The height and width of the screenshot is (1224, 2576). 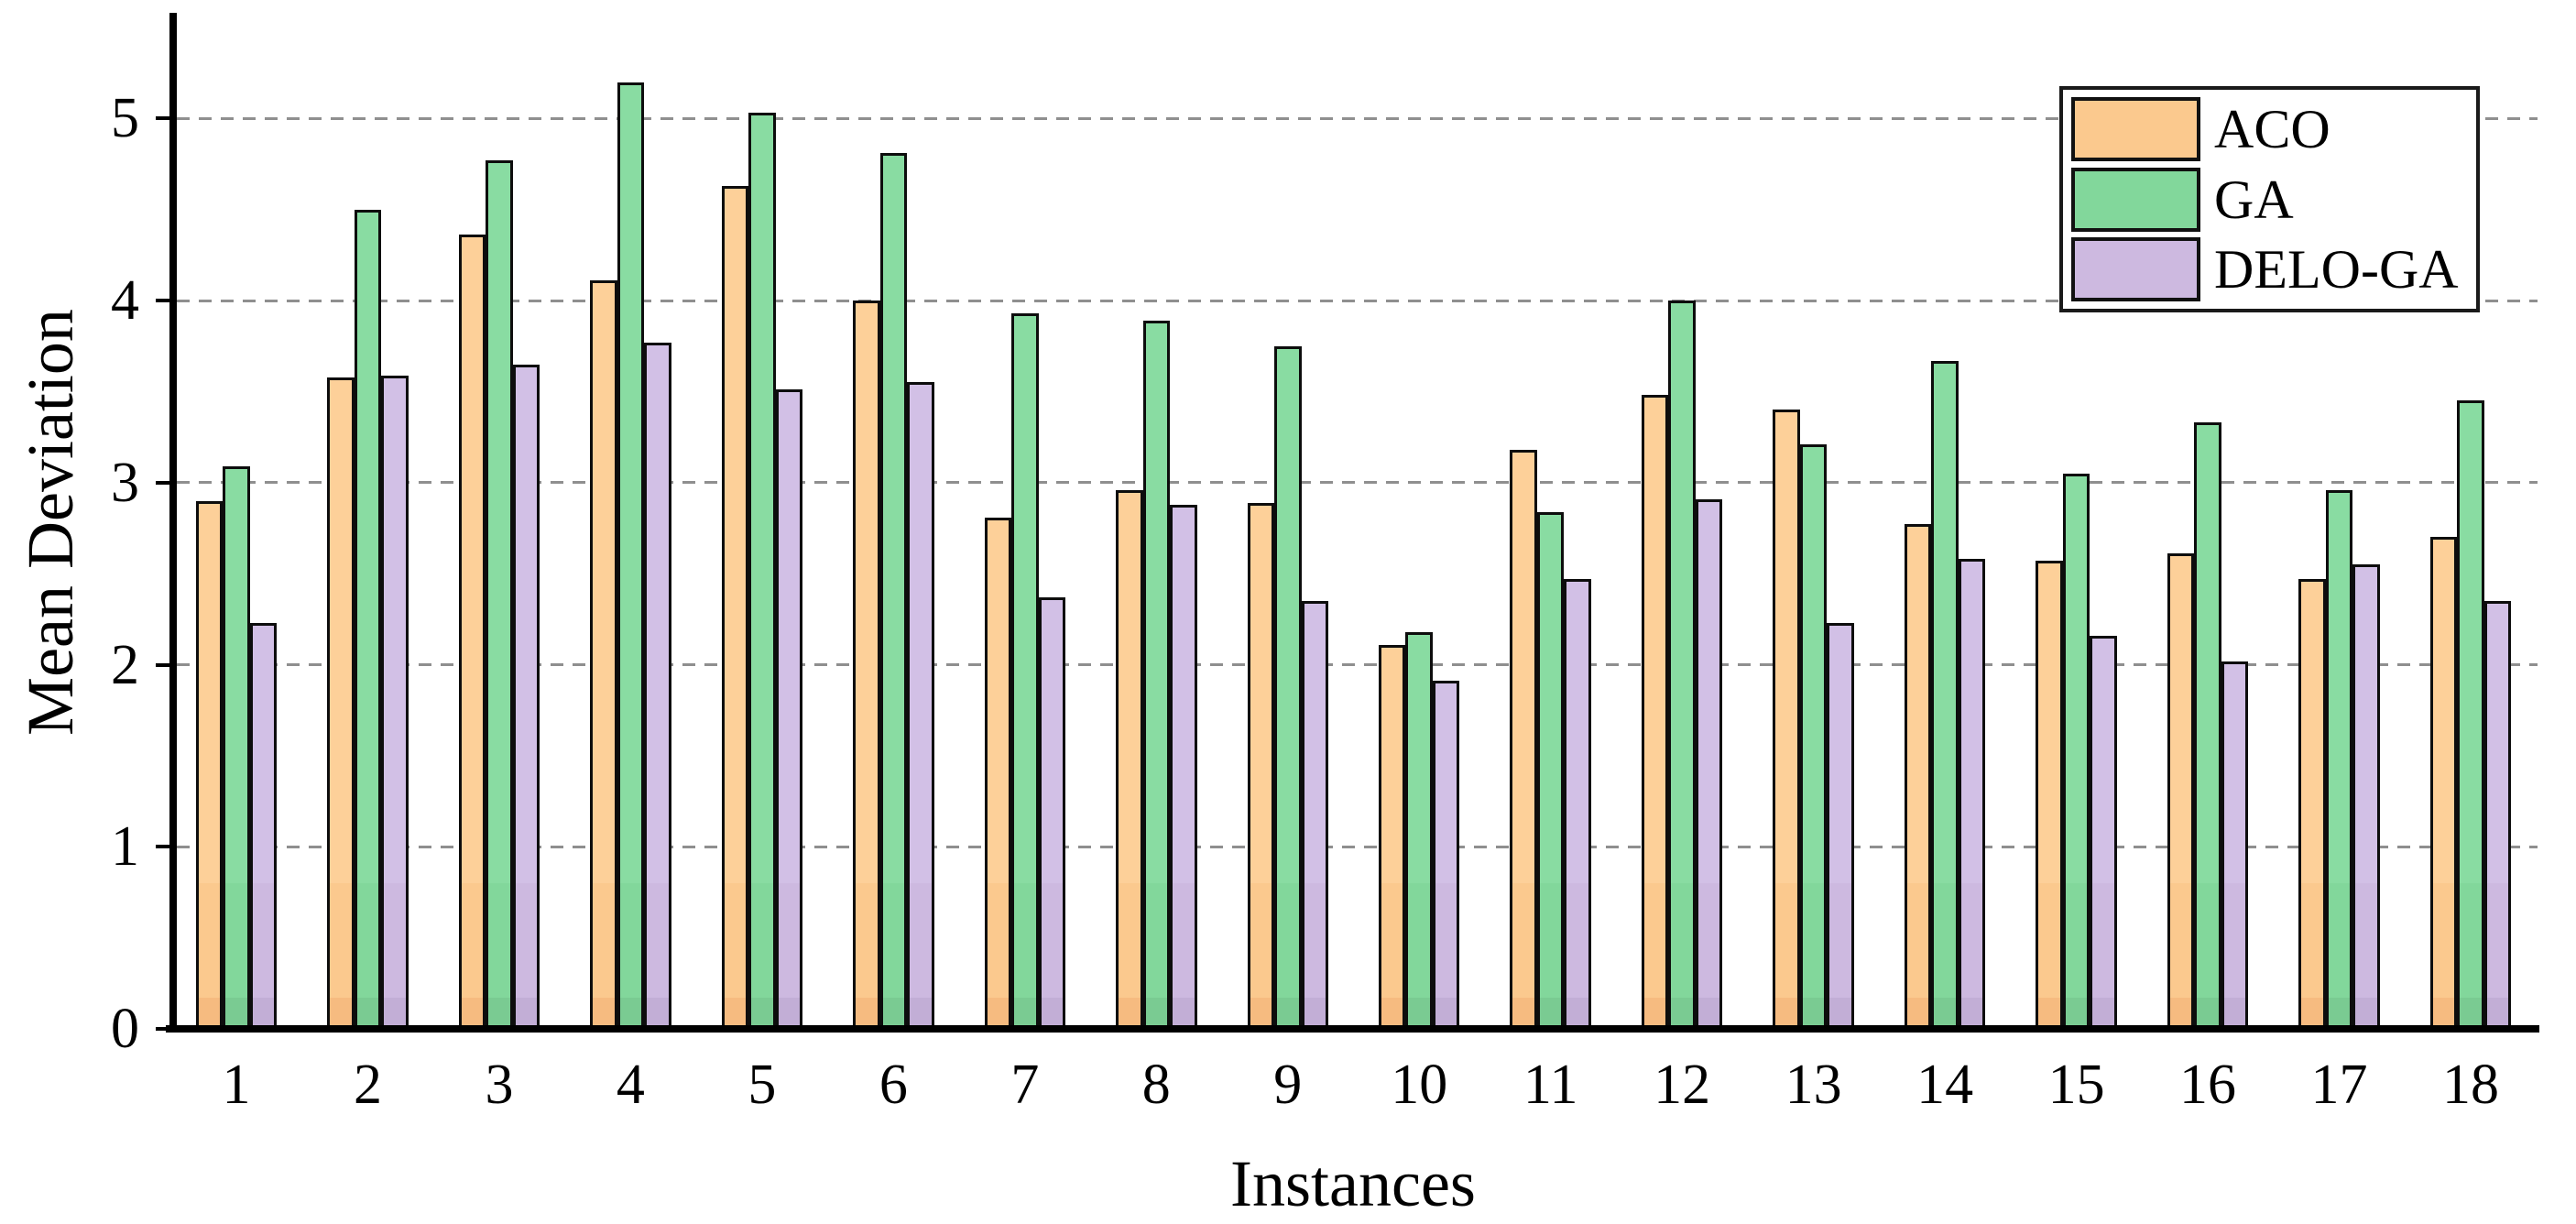 I want to click on x-tick-label-5: 5, so click(x=763, y=1085).